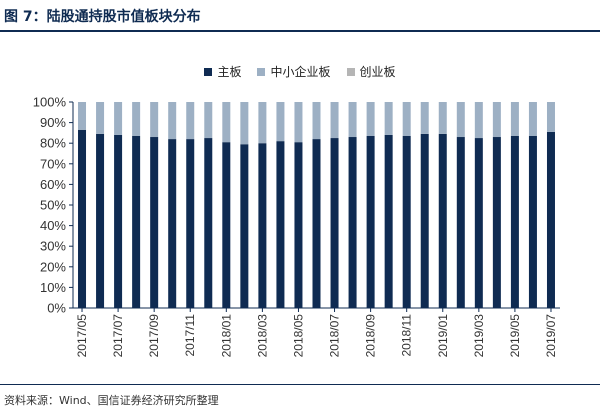 The width and height of the screenshot is (600, 414). I want to click on legend-label-sme: 中小企业板, so click(300, 72).